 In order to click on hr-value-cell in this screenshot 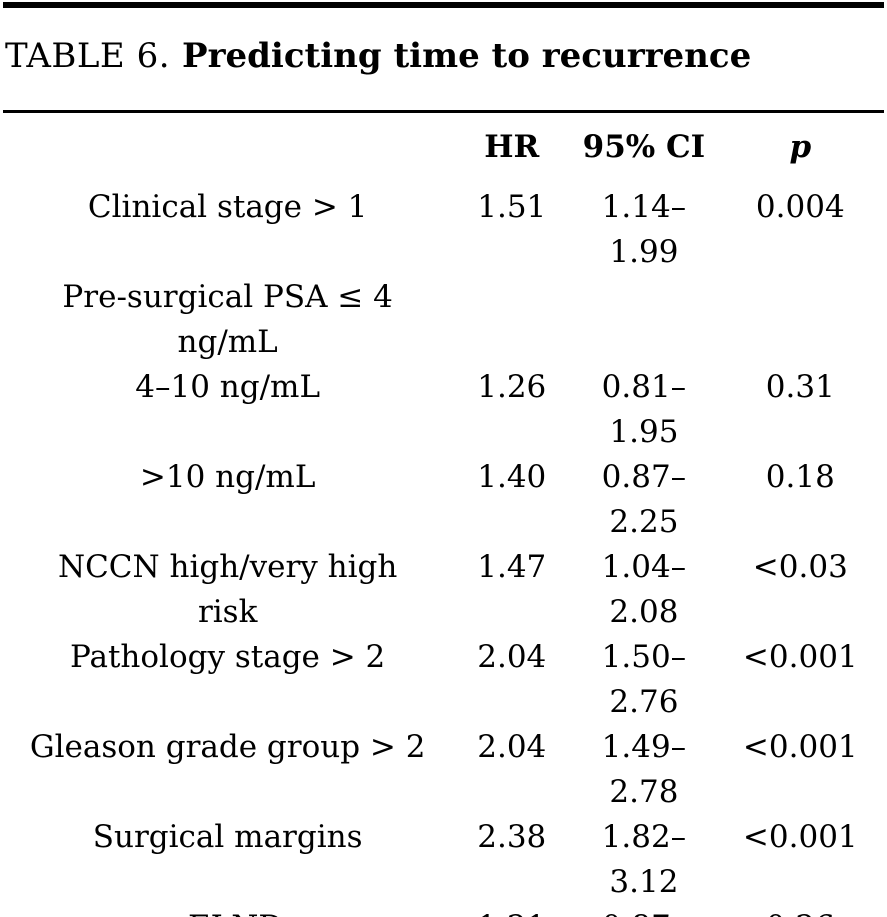, I will do `click(511, 320)`.